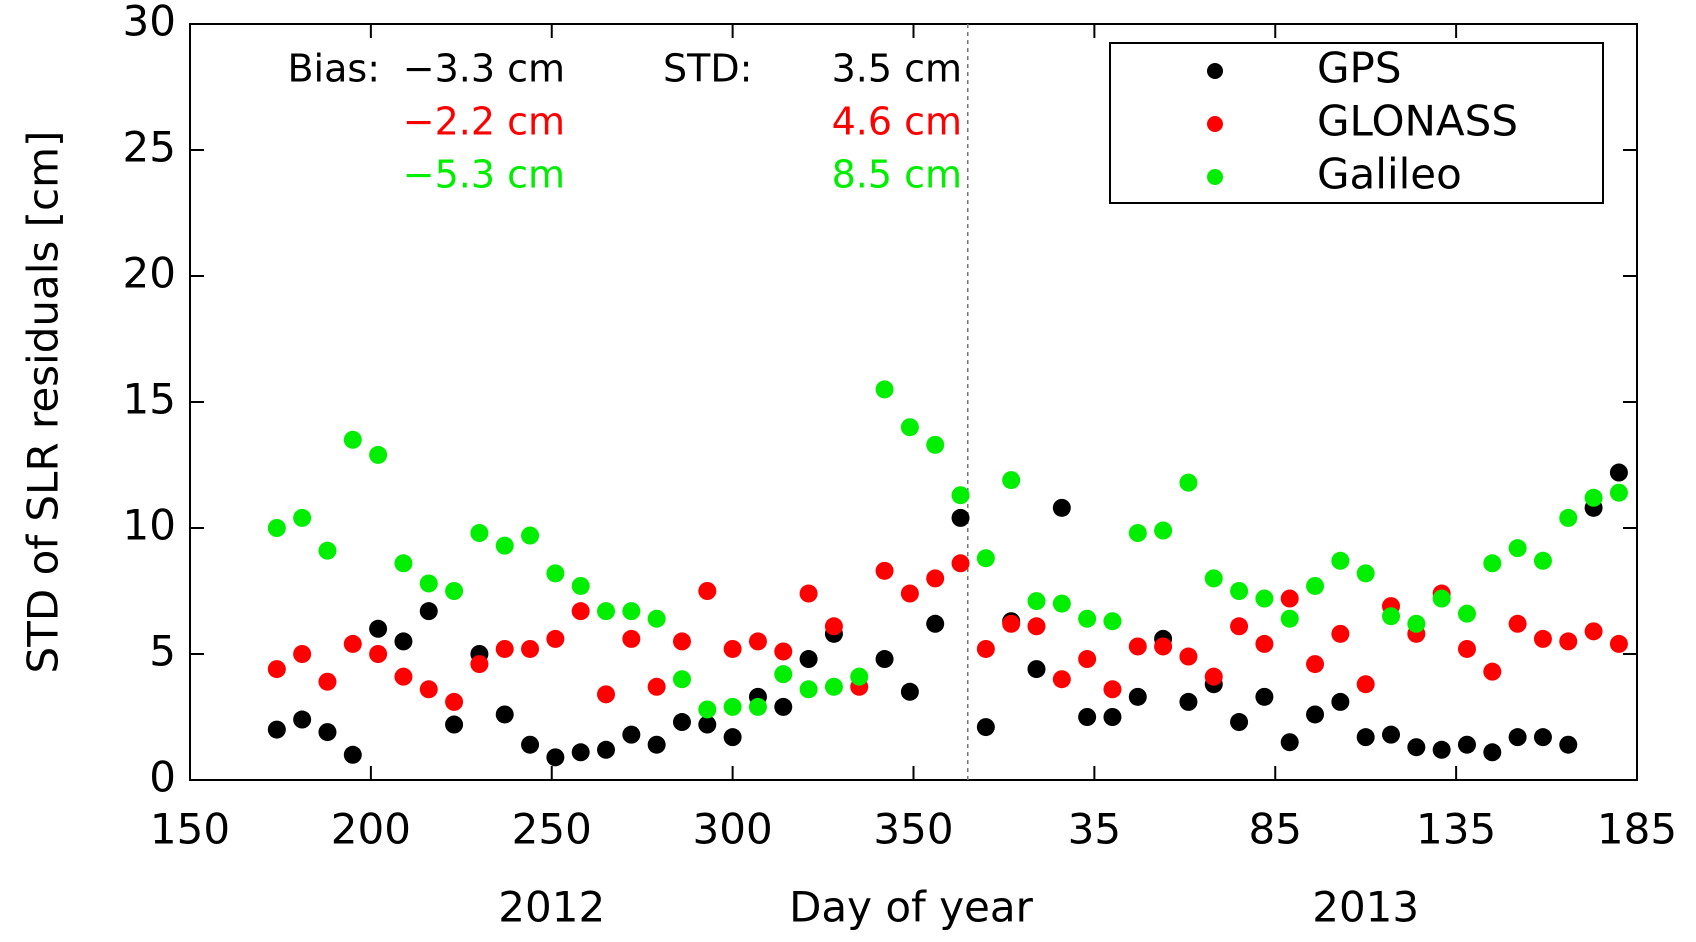  What do you see at coordinates (1637, 829) in the screenshot?
I see `x-tick-label: 185` at bounding box center [1637, 829].